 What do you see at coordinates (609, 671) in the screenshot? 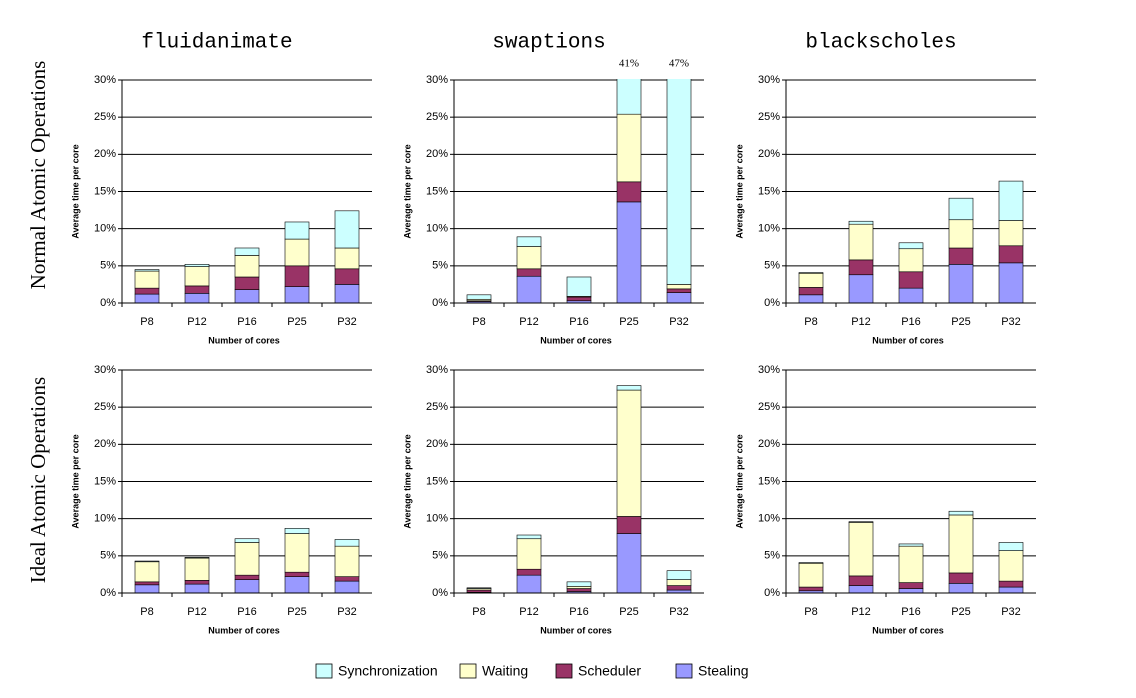
I see `legend-label: Scheduler` at bounding box center [609, 671].